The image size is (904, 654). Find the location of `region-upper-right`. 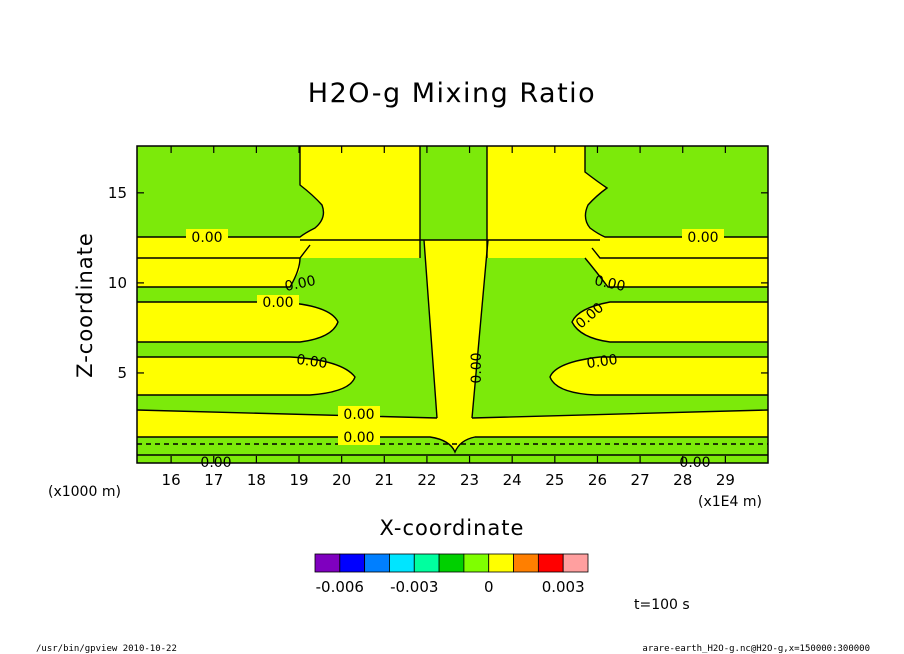

region-upper-right is located at coordinates (627, 202).